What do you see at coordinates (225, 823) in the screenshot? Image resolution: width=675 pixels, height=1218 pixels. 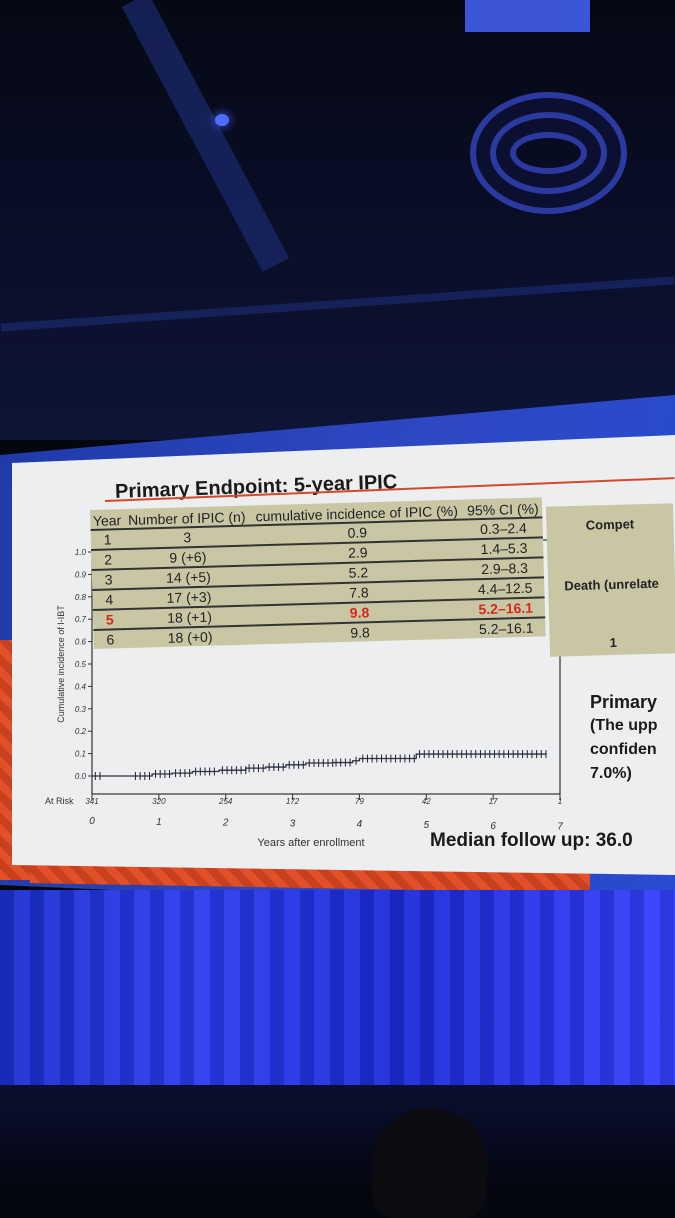 I see `x-tick-label: 2` at bounding box center [225, 823].